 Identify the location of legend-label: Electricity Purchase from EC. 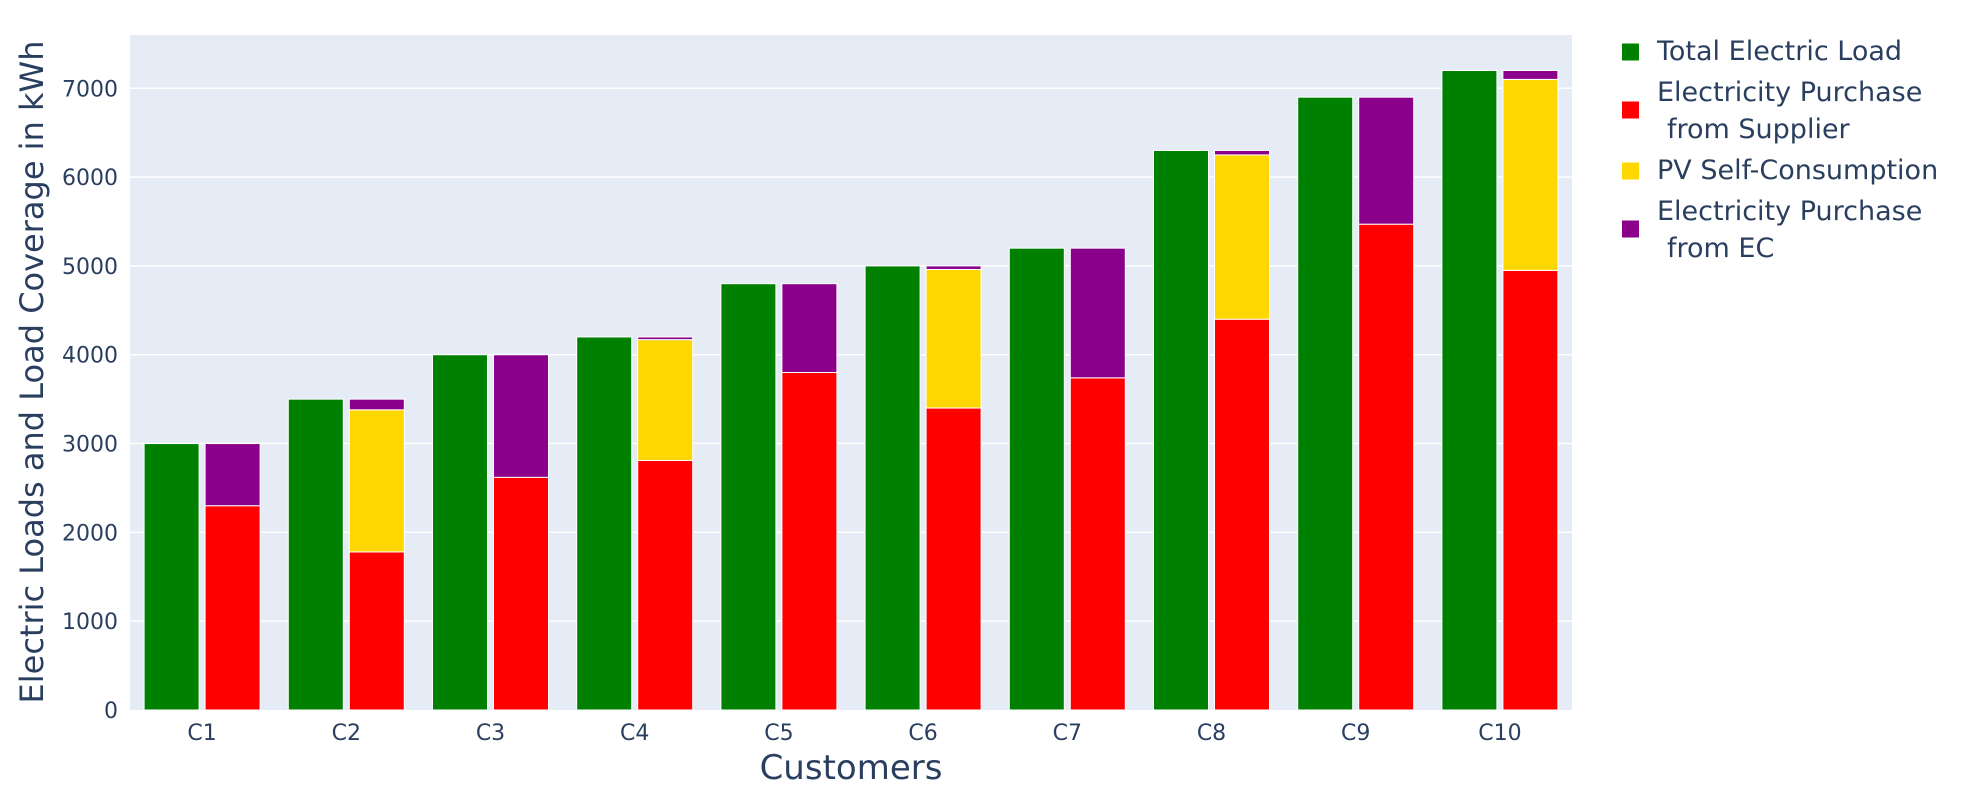
(1789, 230).